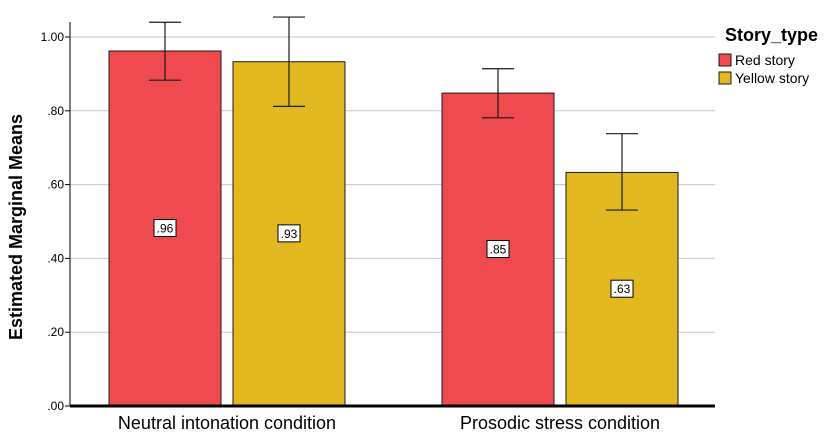 This screenshot has height=435, width=829. Describe the element at coordinates (227, 423) in the screenshot. I see `x-category-label: Neutral intonation condition` at that location.